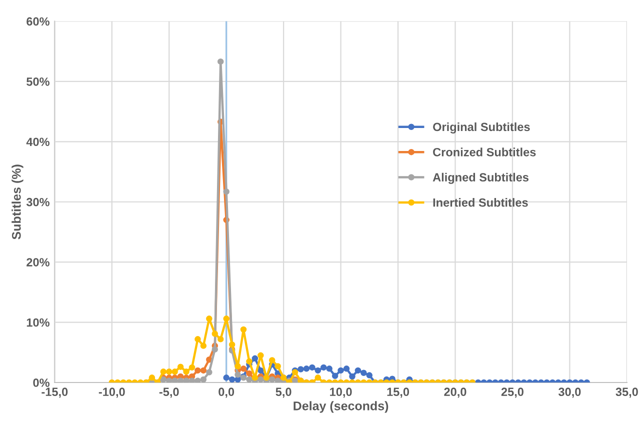  I want to click on x-tick-label: -15,0, so click(55, 393).